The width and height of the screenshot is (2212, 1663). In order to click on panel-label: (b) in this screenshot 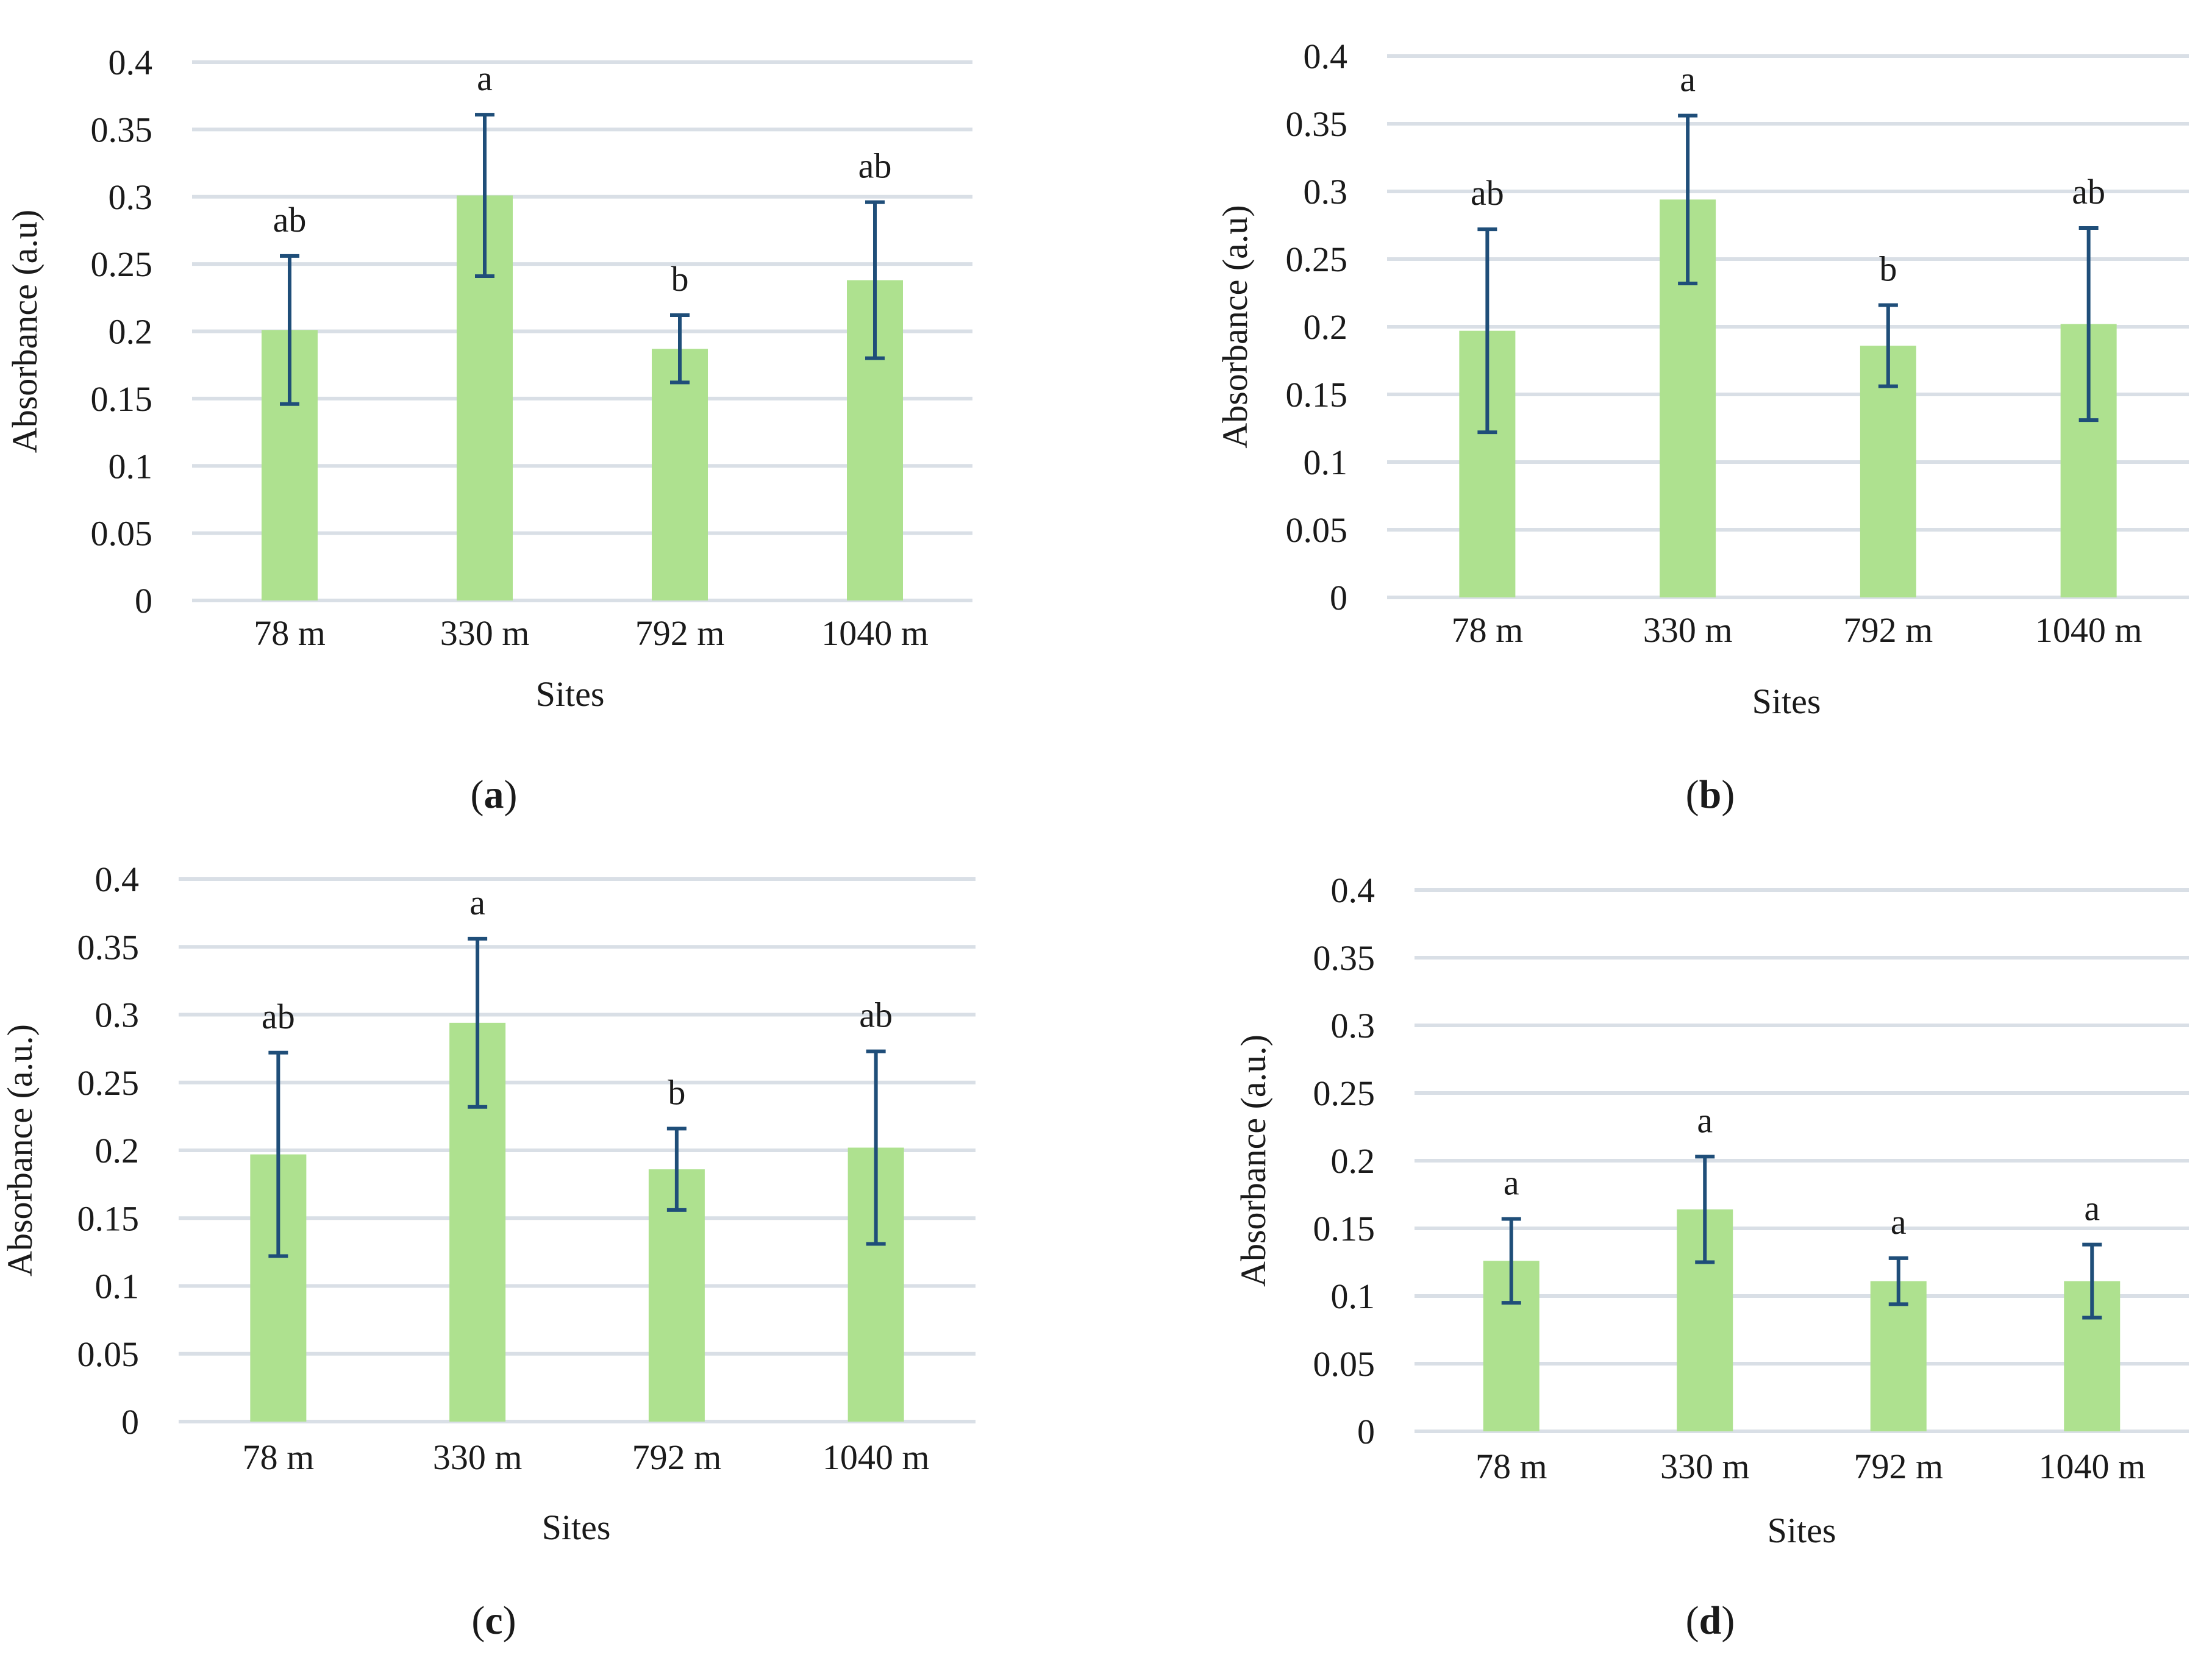, I will do `click(1711, 794)`.